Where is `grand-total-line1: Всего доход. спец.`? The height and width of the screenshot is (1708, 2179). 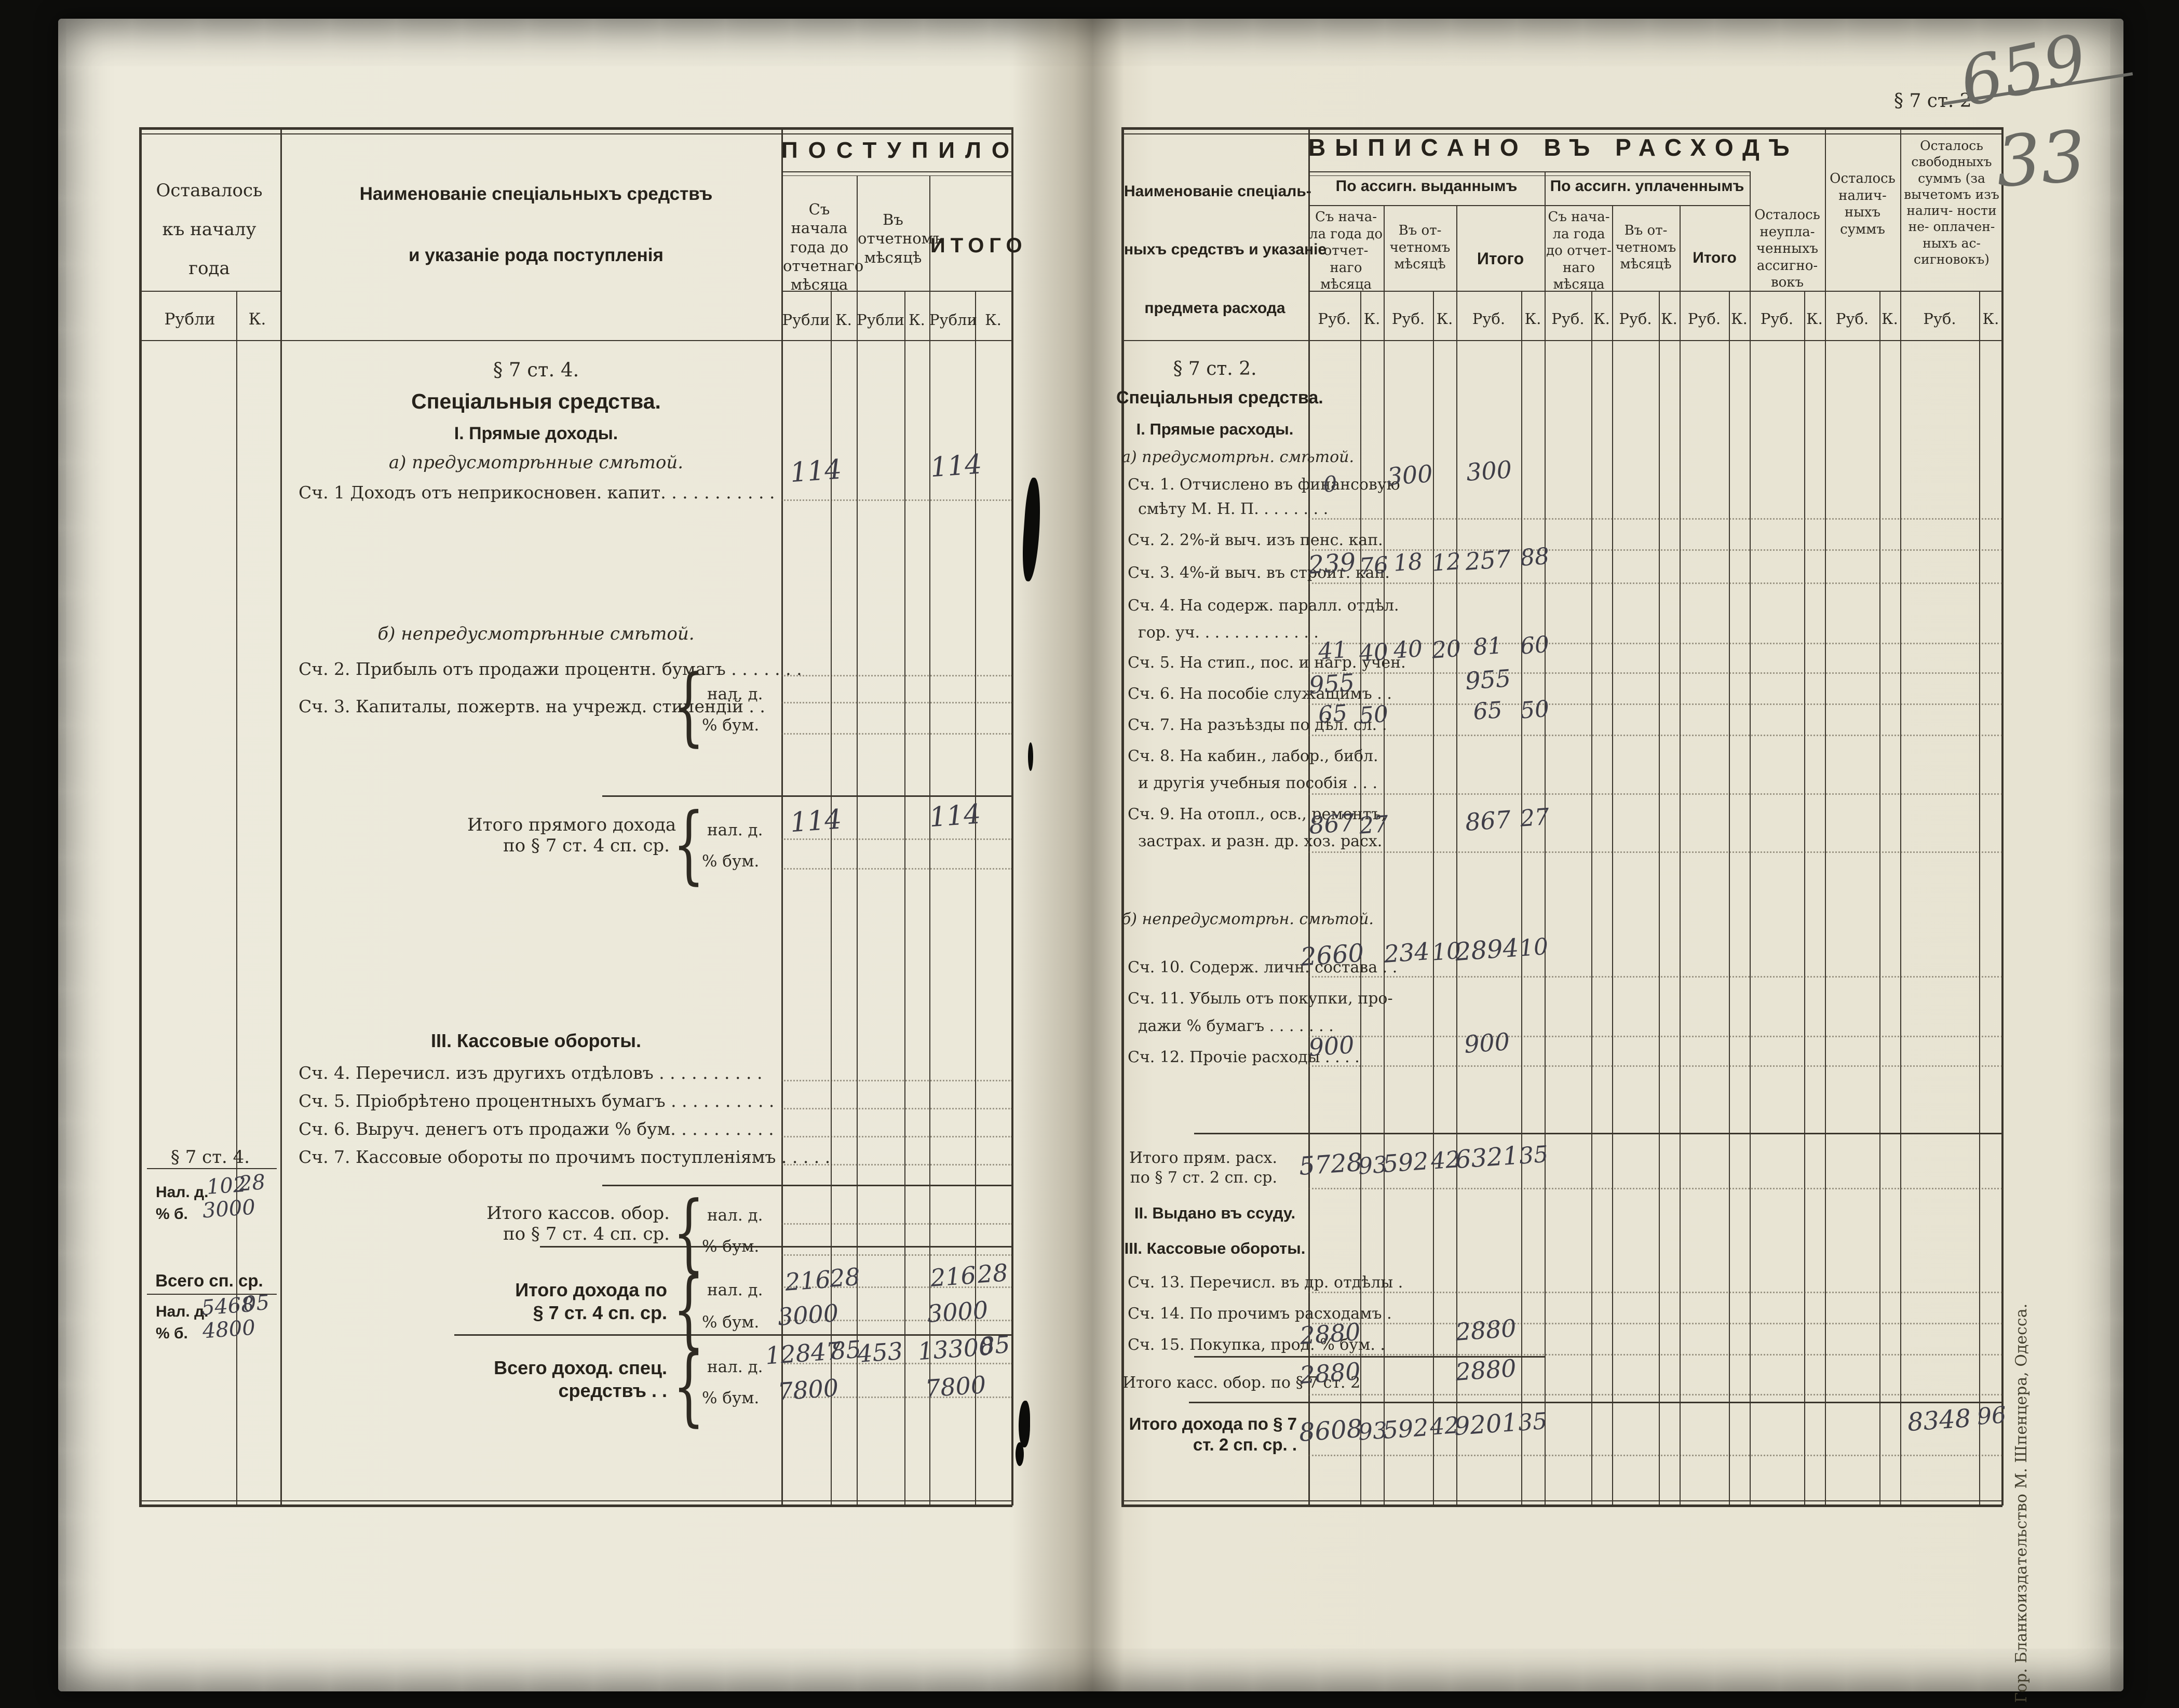 grand-total-line1: Всего доход. спец. is located at coordinates (580, 1367).